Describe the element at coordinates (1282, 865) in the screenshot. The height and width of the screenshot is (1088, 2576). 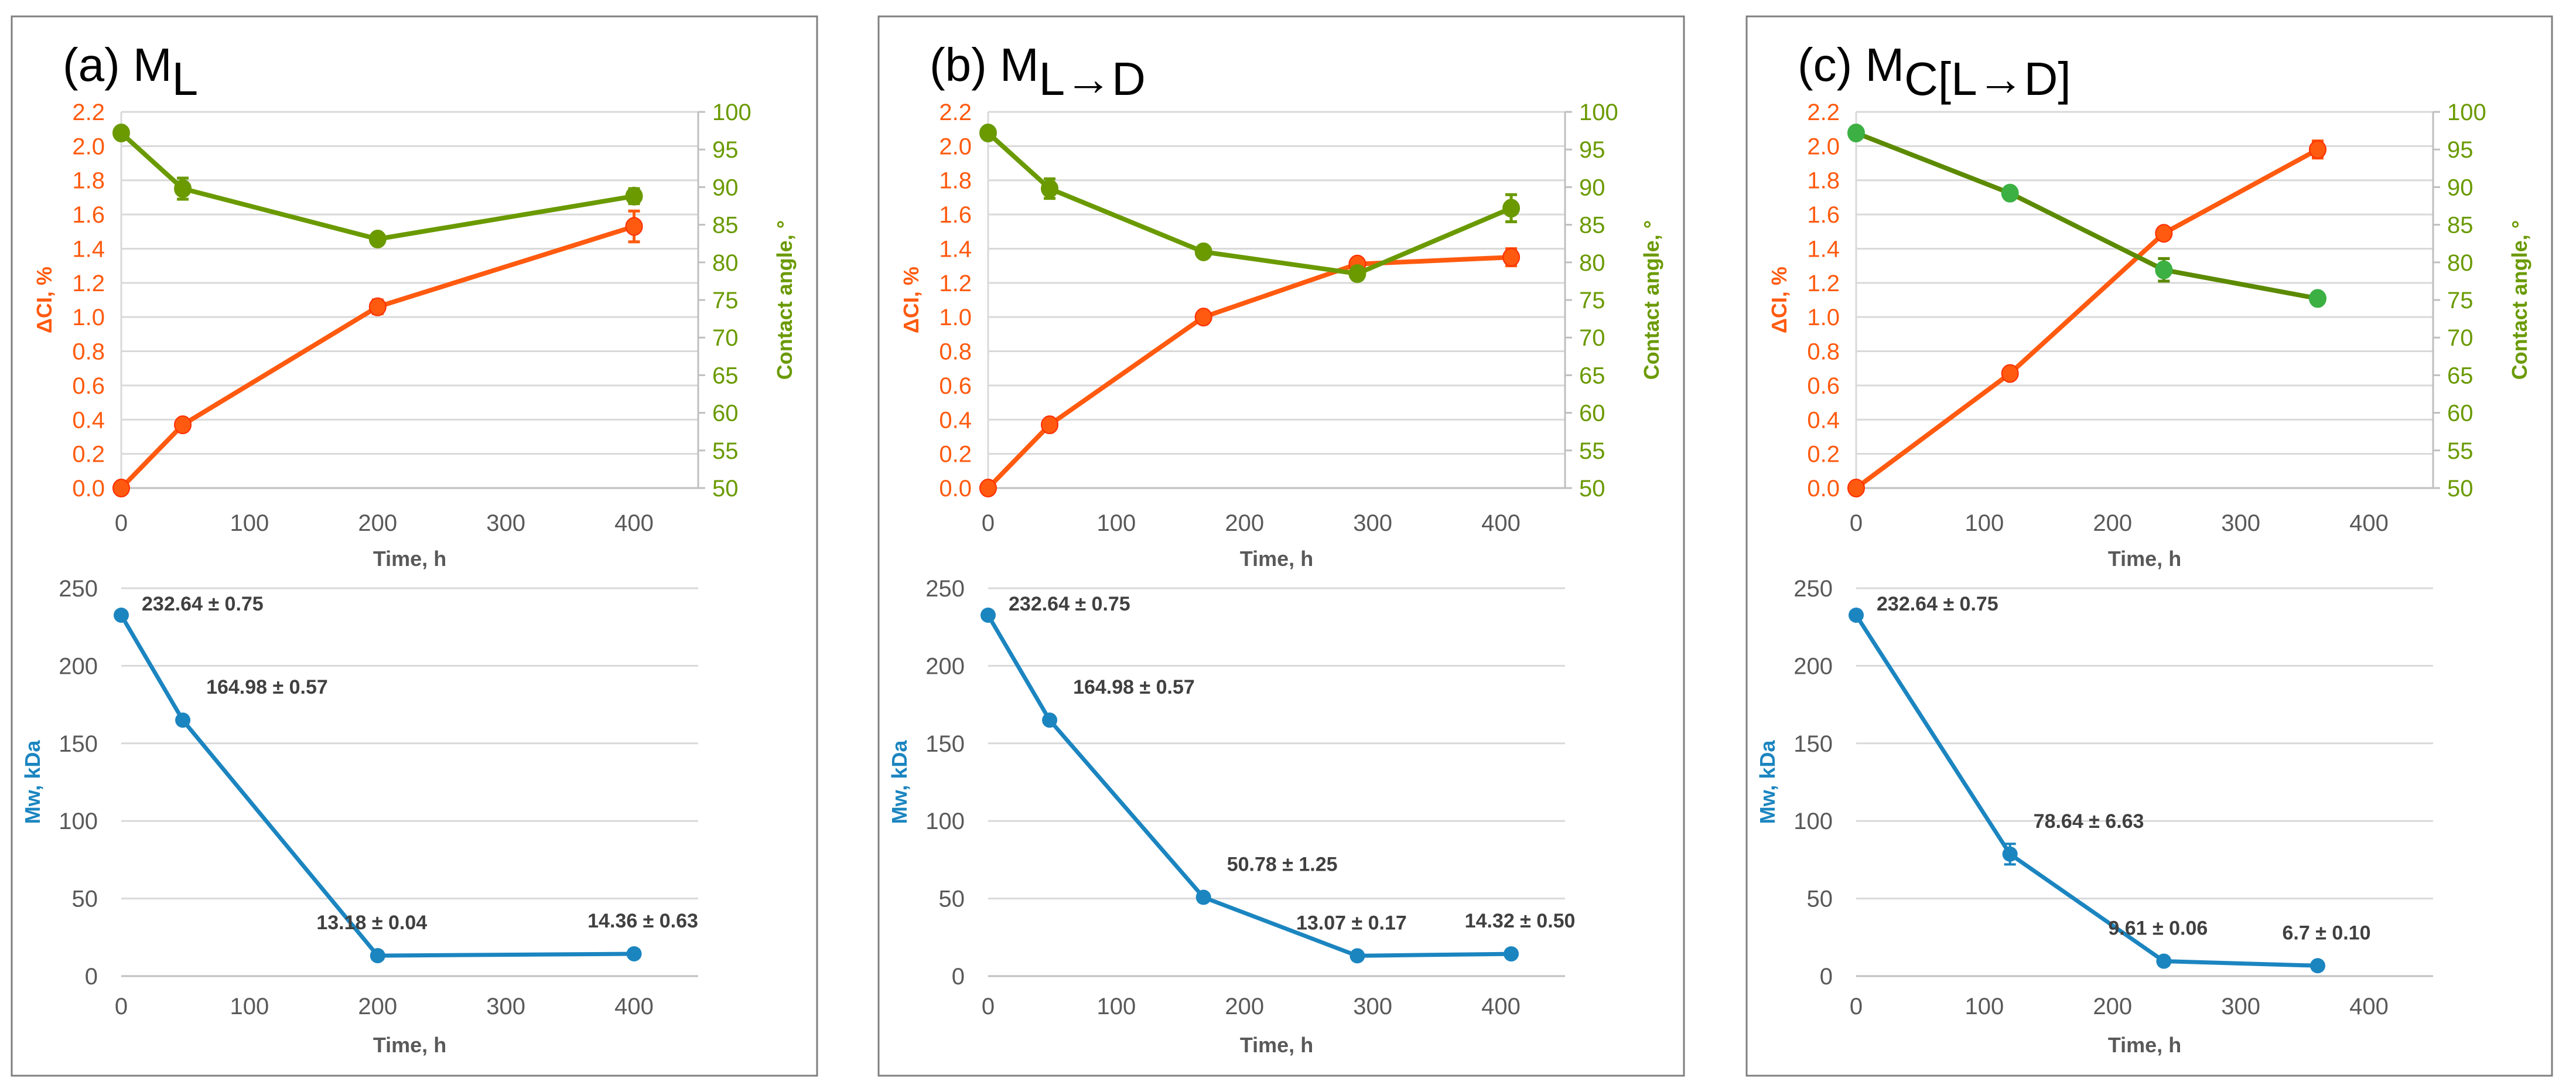
I see `data-label: 50.78 ± 1.25` at that location.